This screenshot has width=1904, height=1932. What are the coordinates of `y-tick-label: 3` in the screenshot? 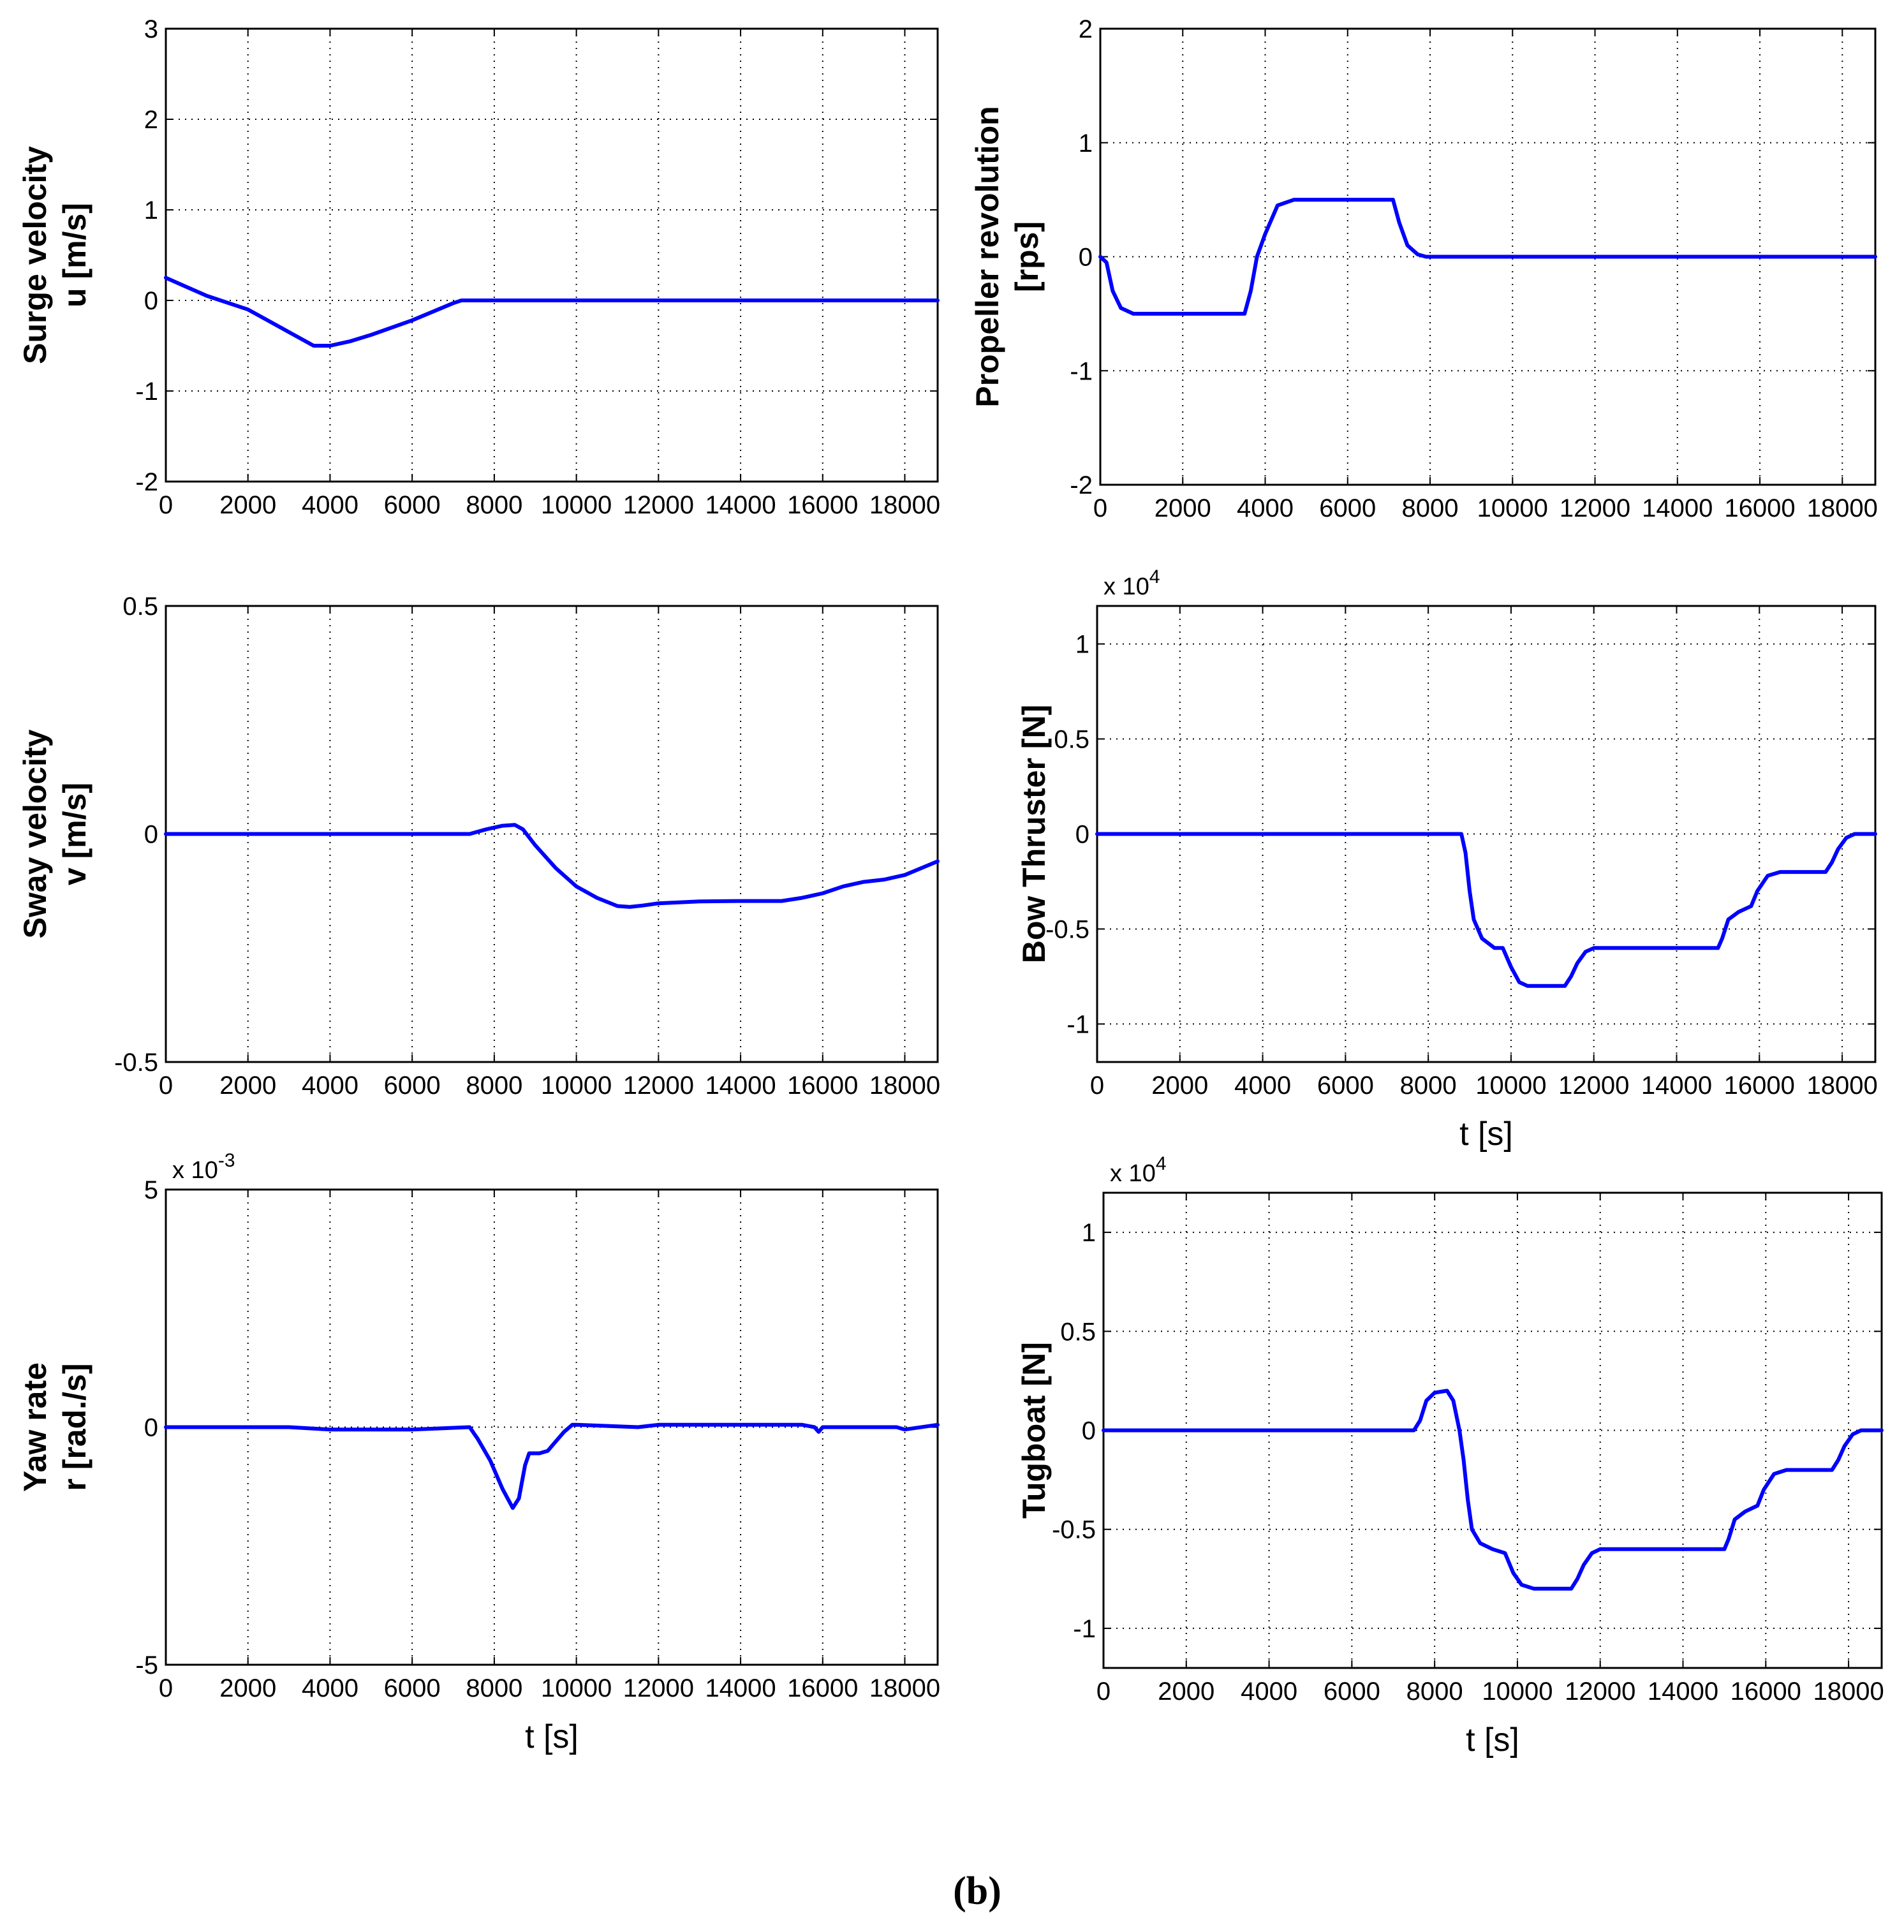 It's located at (151, 29).